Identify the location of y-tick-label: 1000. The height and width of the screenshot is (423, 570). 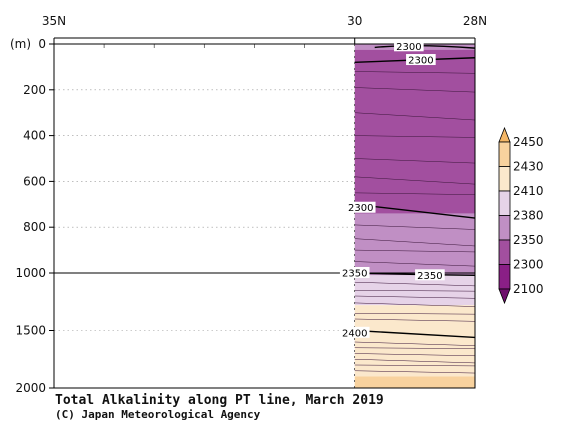
(30, 273).